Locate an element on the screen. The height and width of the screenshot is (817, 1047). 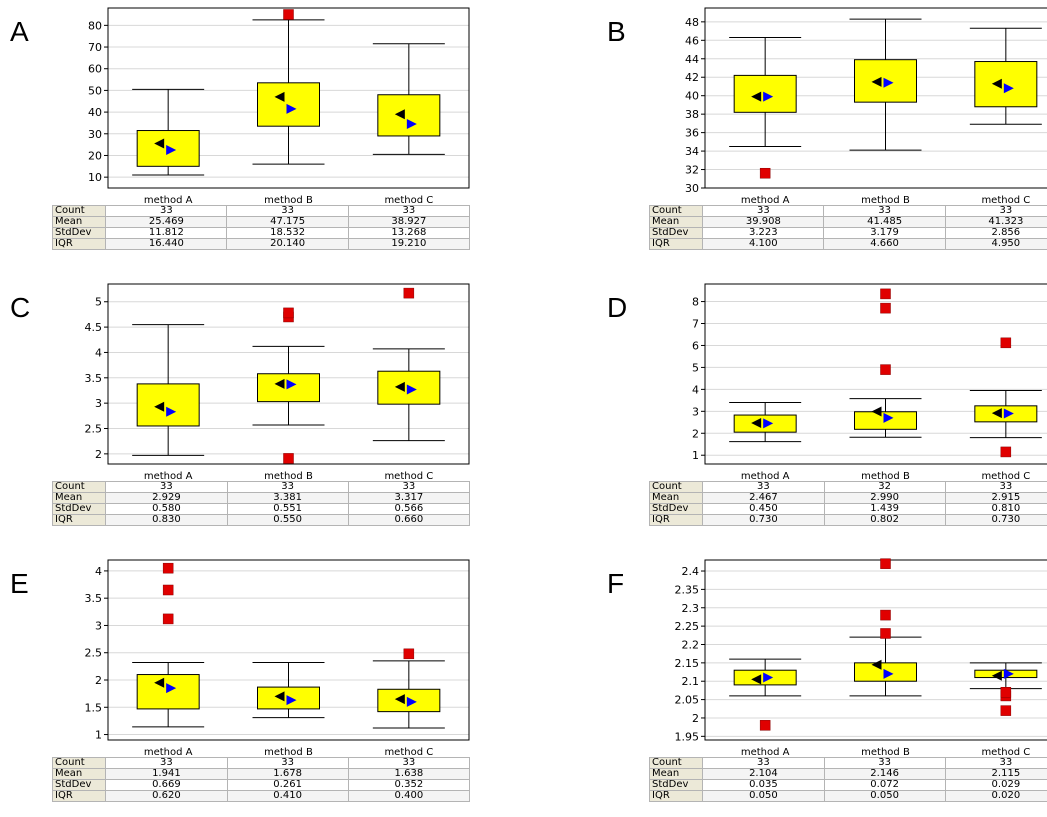
table-cell: 2.915 is located at coordinates (996, 498).